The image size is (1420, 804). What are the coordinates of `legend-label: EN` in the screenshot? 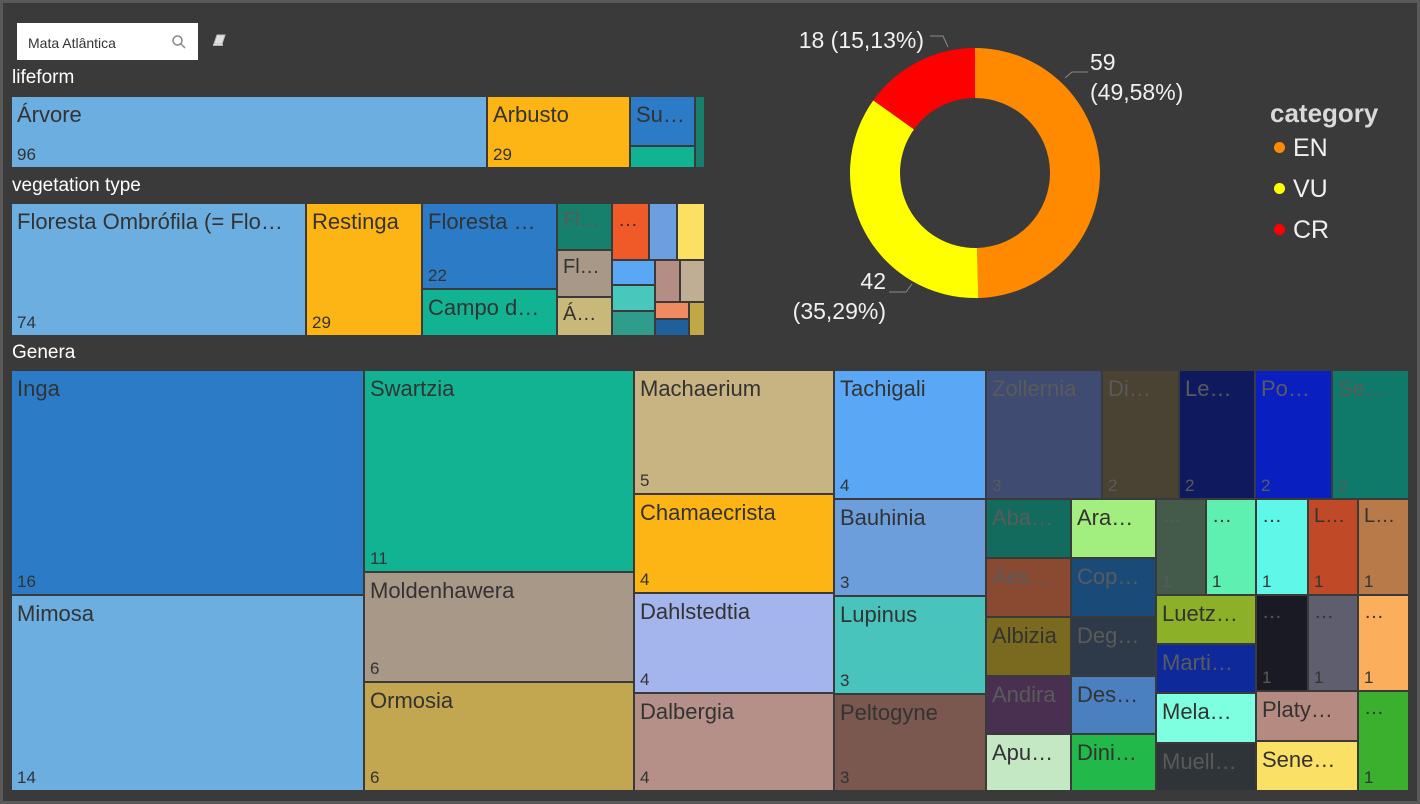 It's located at (1310, 148).